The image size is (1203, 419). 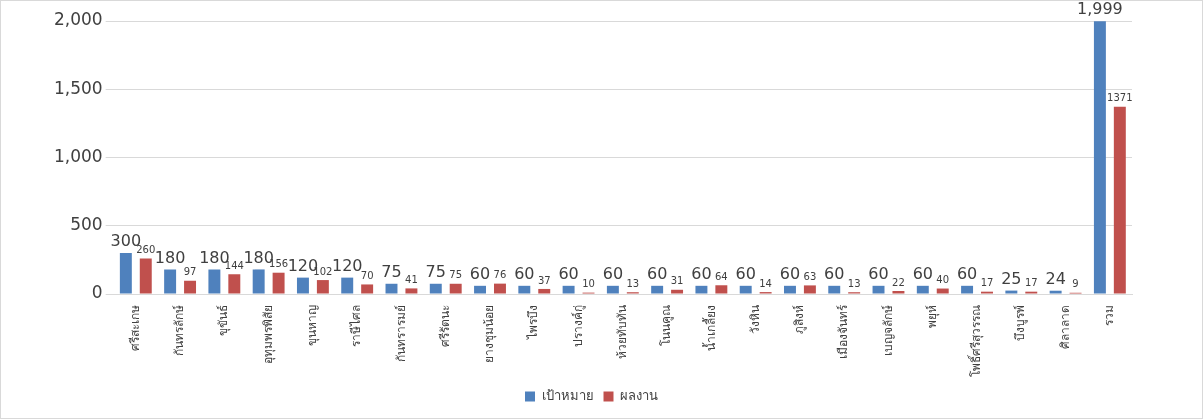 I want to click on x-tick-label: ศิลาลาด, so click(x=1064, y=327).